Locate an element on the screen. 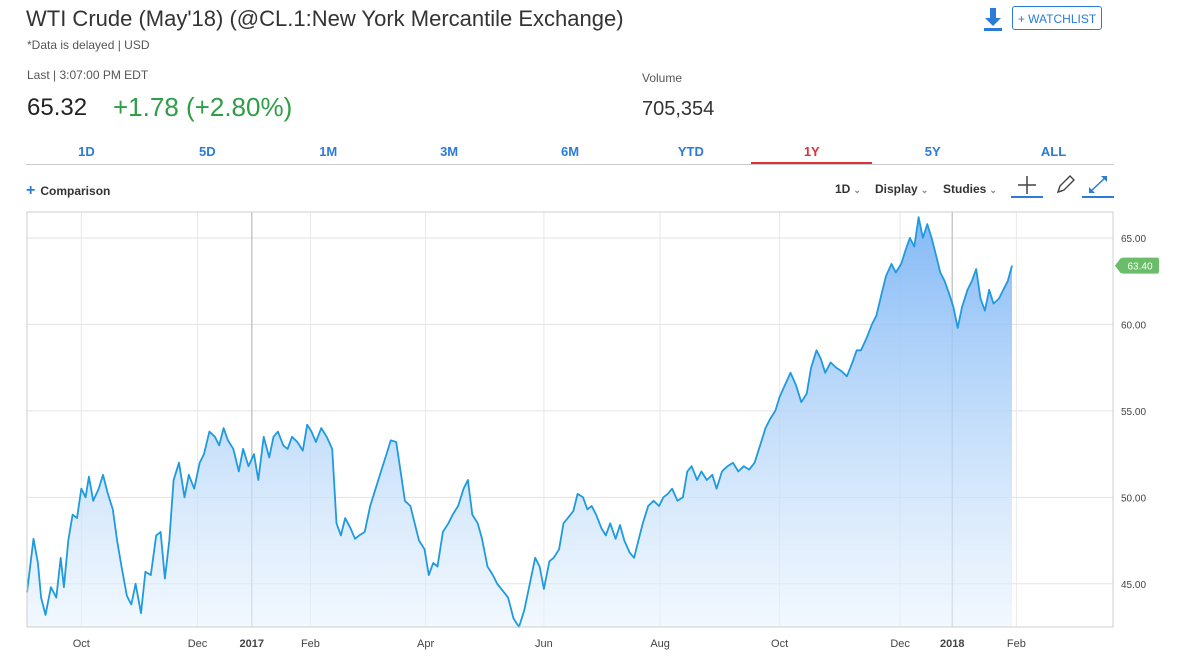 This screenshot has height=670, width=1200. tab-1m: 1M is located at coordinates (328, 151).